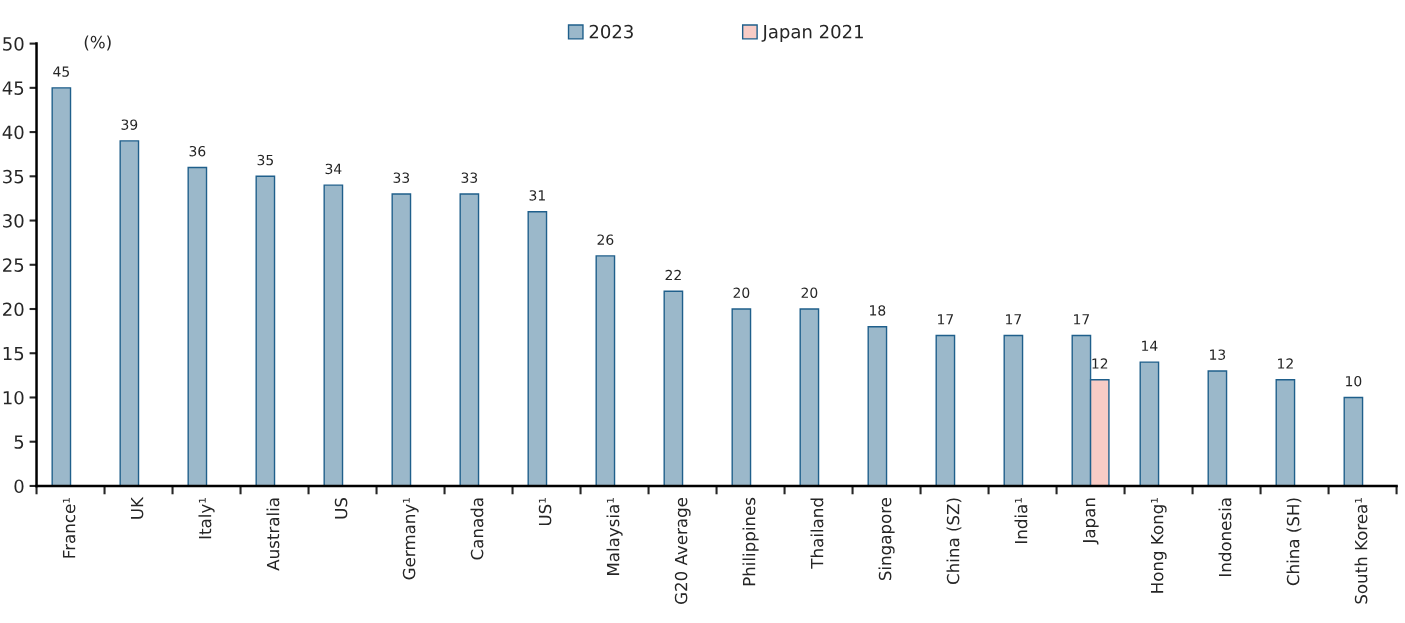 The width and height of the screenshot is (1405, 623). What do you see at coordinates (614, 536) in the screenshot?
I see `x-tick-label: Malaysia¹` at bounding box center [614, 536].